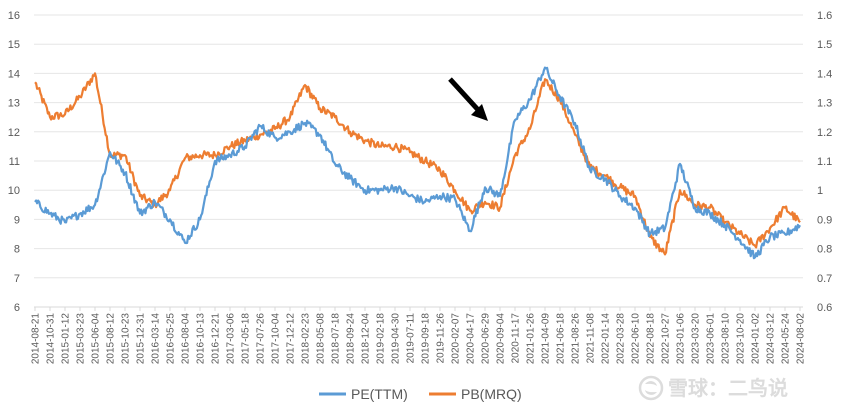  Describe the element at coordinates (726, 339) in the screenshot. I see `x-tick-label: 2023-08-10` at that location.